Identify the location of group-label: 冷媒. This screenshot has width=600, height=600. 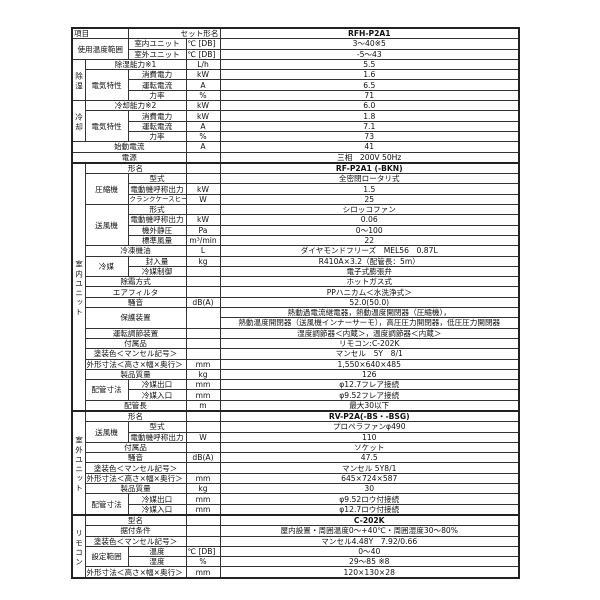
(106, 266).